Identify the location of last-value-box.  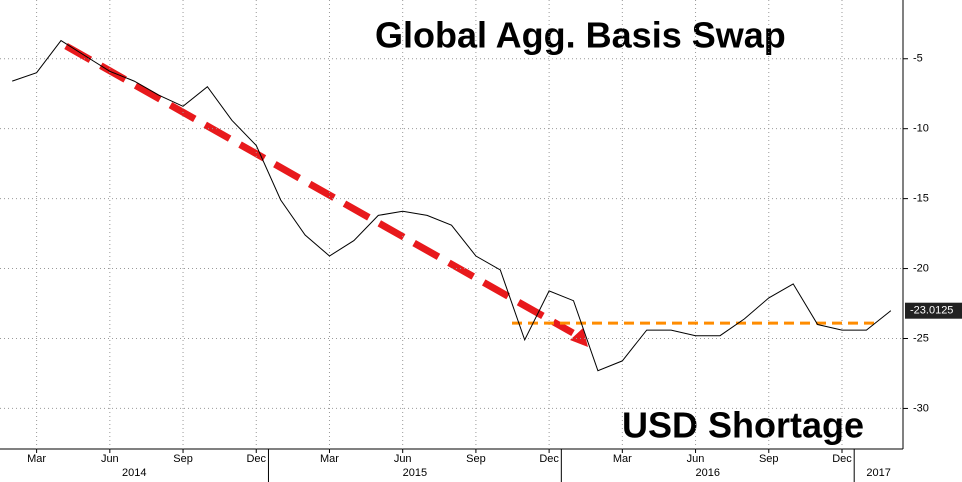
(933, 310).